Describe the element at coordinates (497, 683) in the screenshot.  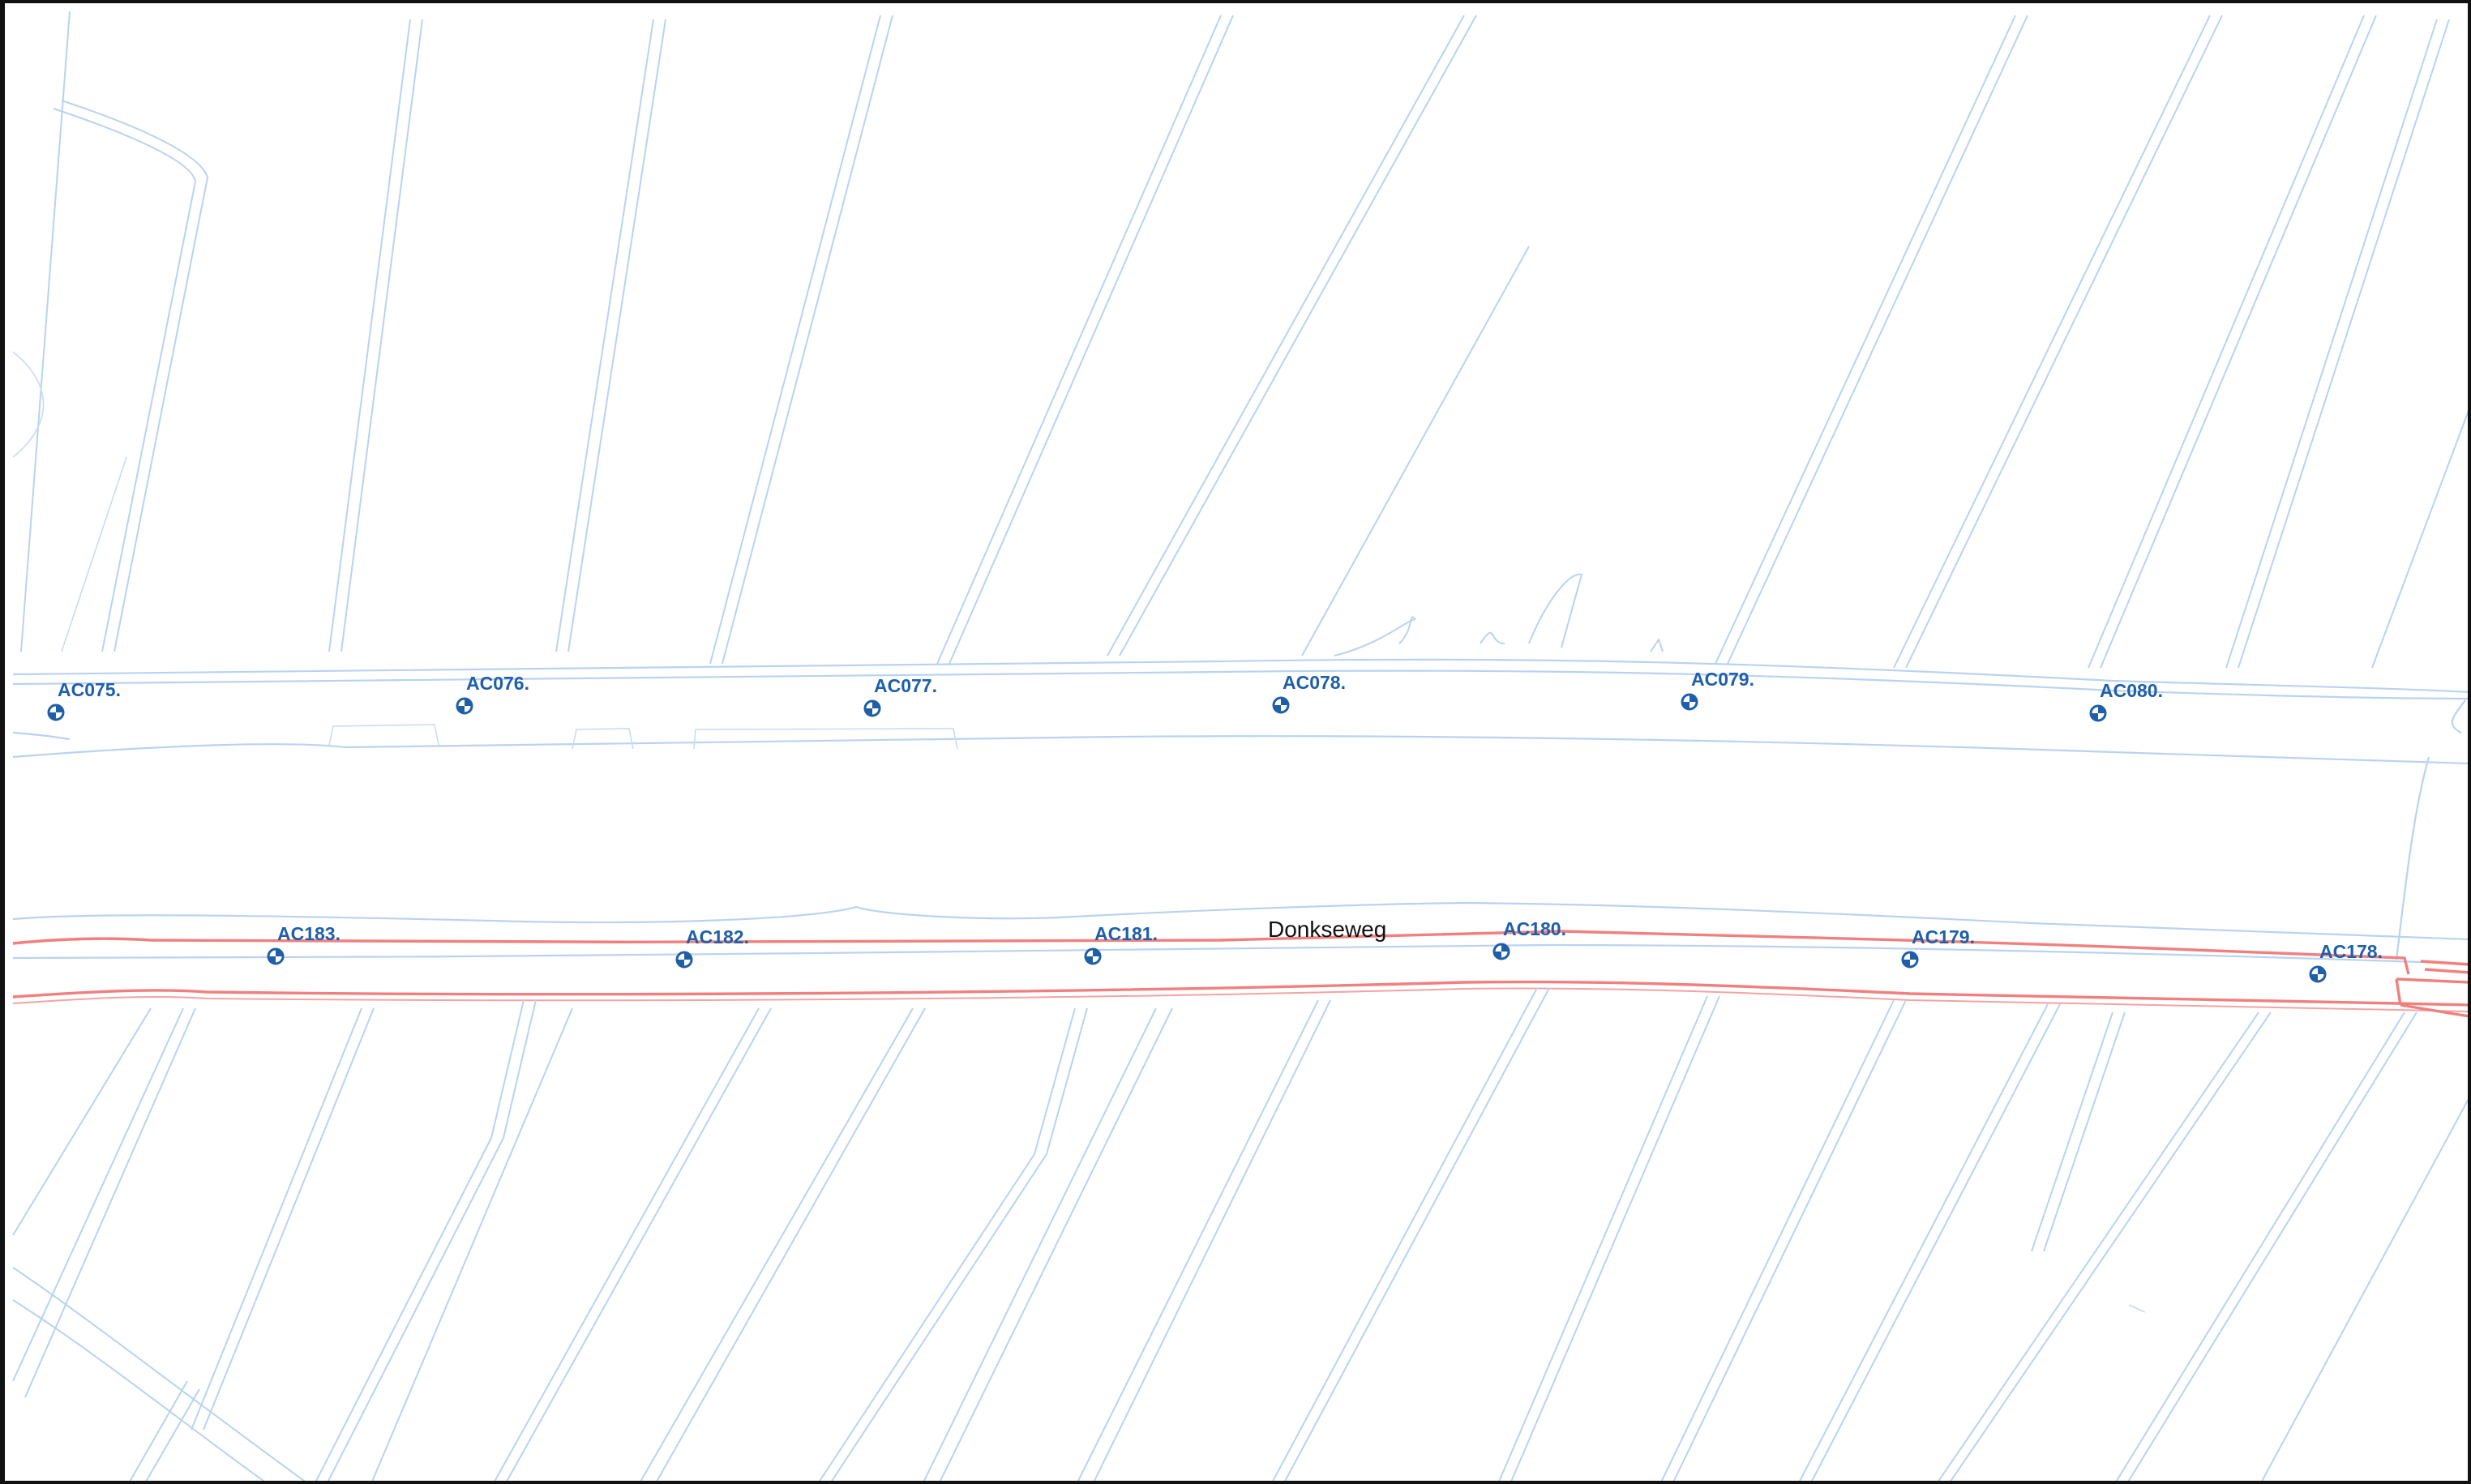
I see `marker-label: AC076.` at that location.